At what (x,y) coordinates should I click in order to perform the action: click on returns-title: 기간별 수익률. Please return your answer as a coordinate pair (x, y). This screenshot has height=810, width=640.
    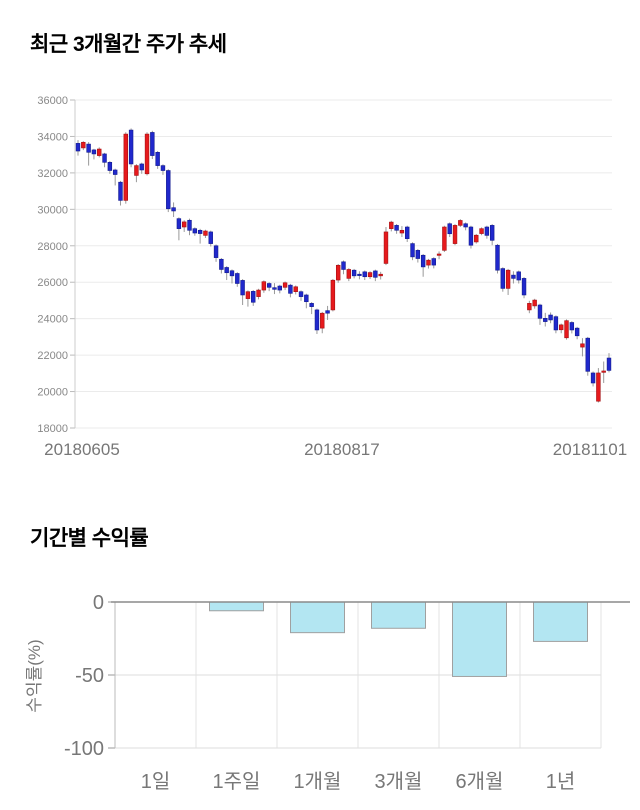
    Looking at the image, I should click on (89, 538).